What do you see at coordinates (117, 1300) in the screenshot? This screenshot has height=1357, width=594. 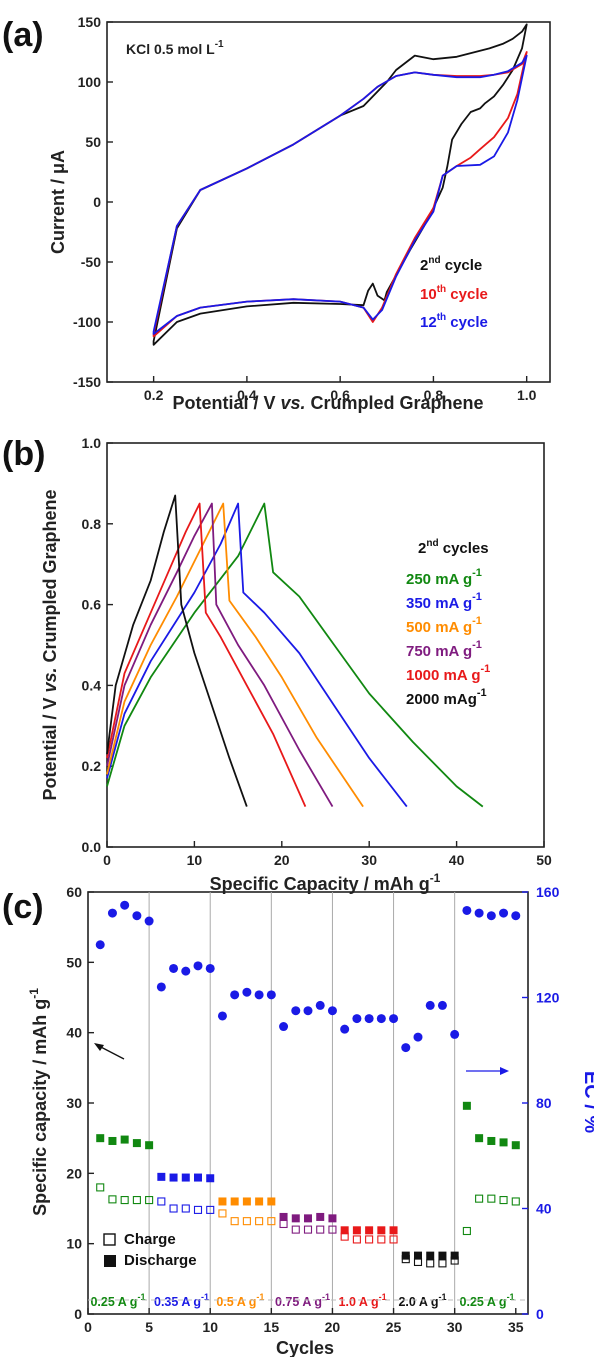 I see `rate-label: 0.25 A g-1` at bounding box center [117, 1300].